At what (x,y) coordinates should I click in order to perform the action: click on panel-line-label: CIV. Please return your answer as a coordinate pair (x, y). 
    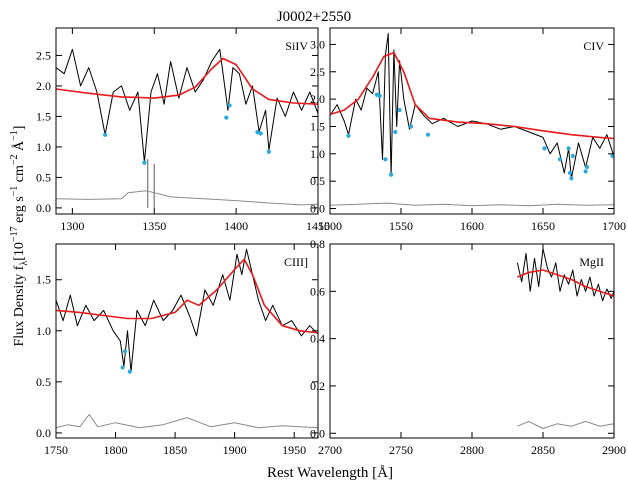
    Looking at the image, I should click on (593, 46).